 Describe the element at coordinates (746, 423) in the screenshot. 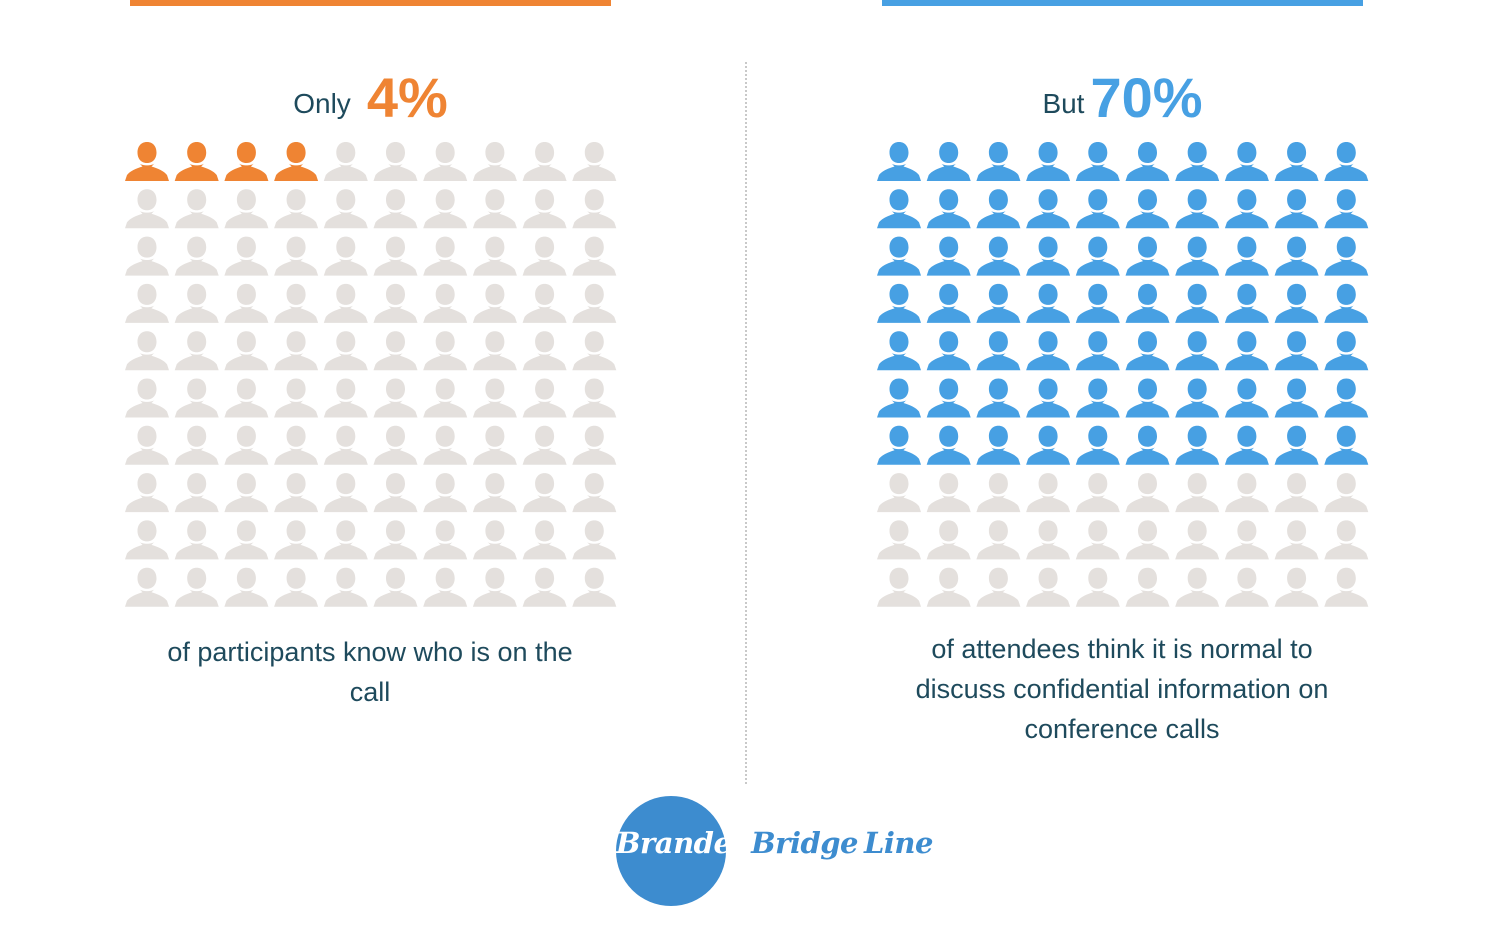

I see `dotted-divider` at that location.